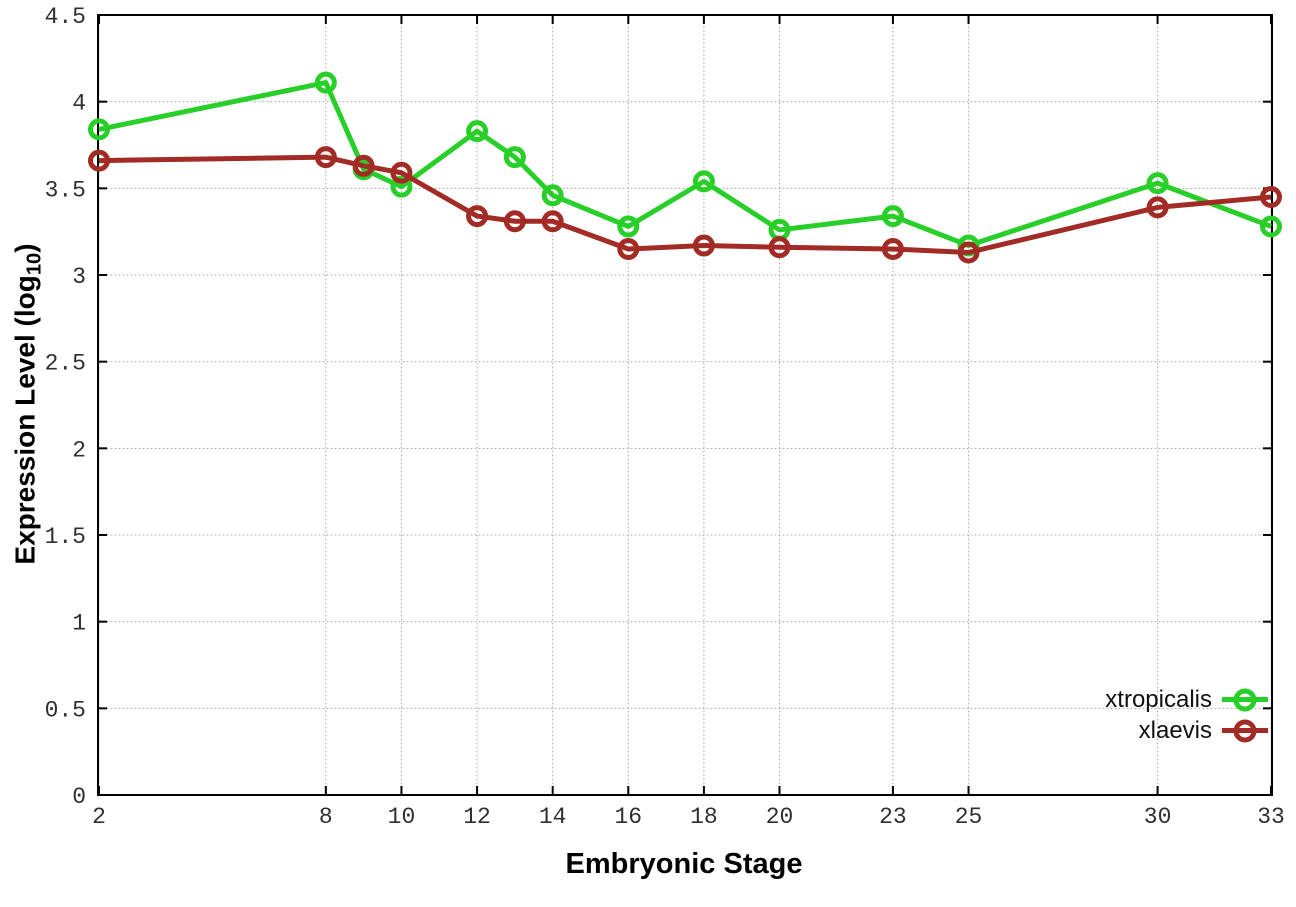  Describe the element at coordinates (1158, 817) in the screenshot. I see `x-tick-label: 30` at that location.